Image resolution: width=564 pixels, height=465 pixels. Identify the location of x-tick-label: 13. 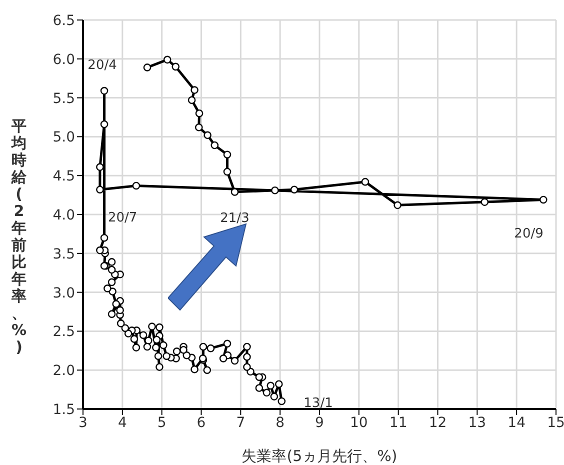
(477, 422).